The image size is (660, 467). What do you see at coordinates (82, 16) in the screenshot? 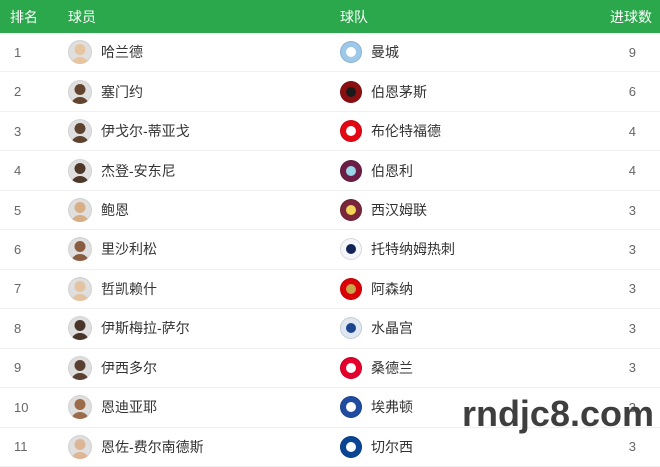
I see `header-player: 球员` at bounding box center [82, 16].